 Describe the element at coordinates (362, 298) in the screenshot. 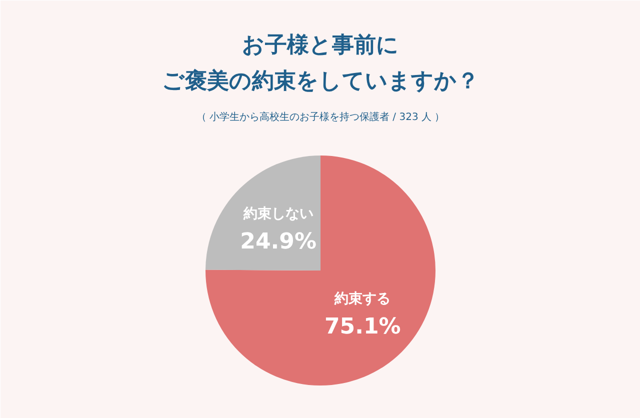

I see `slice-label: 約束する` at that location.